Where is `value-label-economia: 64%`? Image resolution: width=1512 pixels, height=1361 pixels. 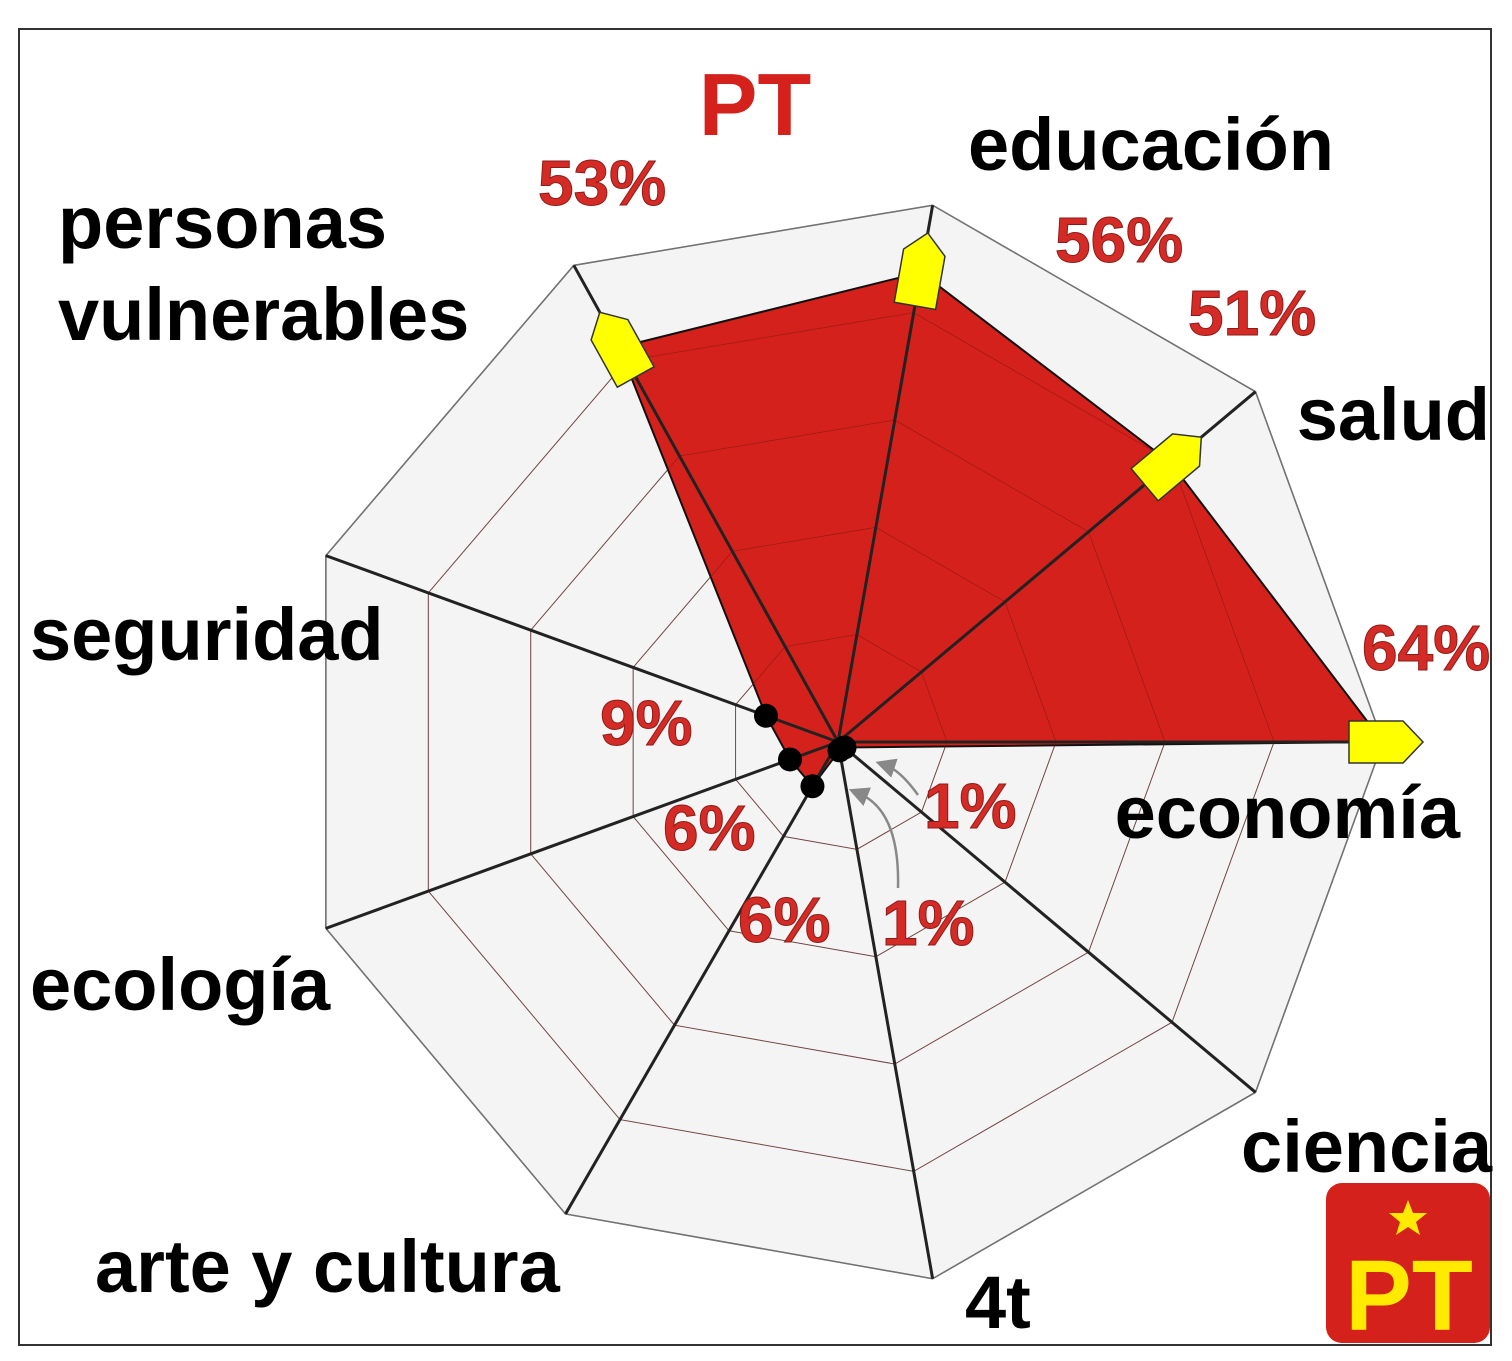 value-label-economia: 64% is located at coordinates (1426, 648).